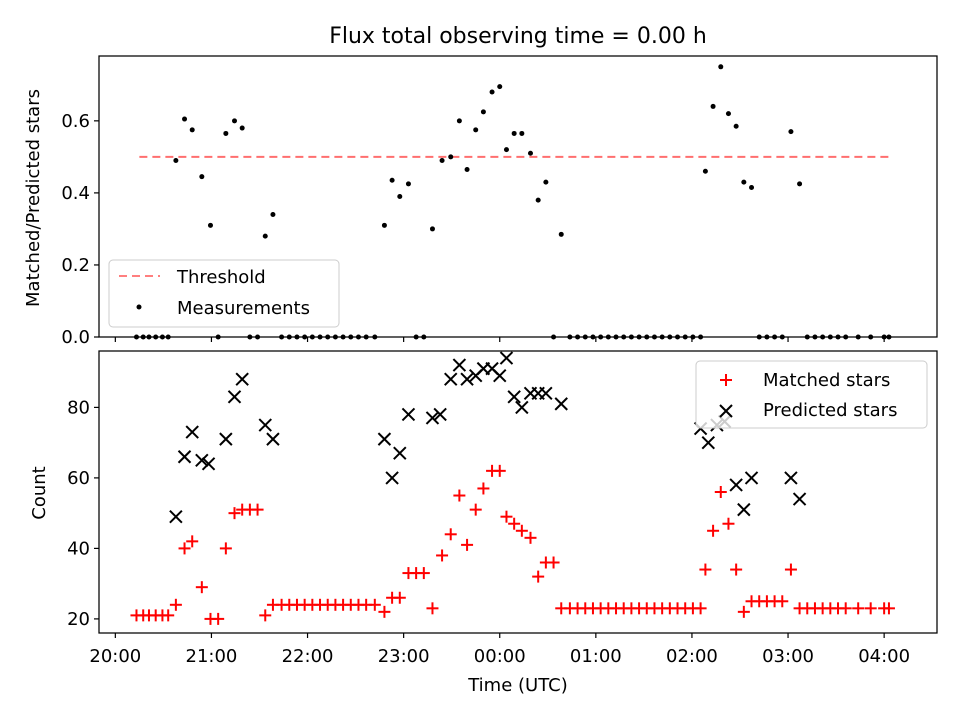 This screenshot has height=720, width=960. What do you see at coordinates (33, 198) in the screenshot?
I see `ratio-y-axis-label: Matched/Predicted stars` at bounding box center [33, 198].